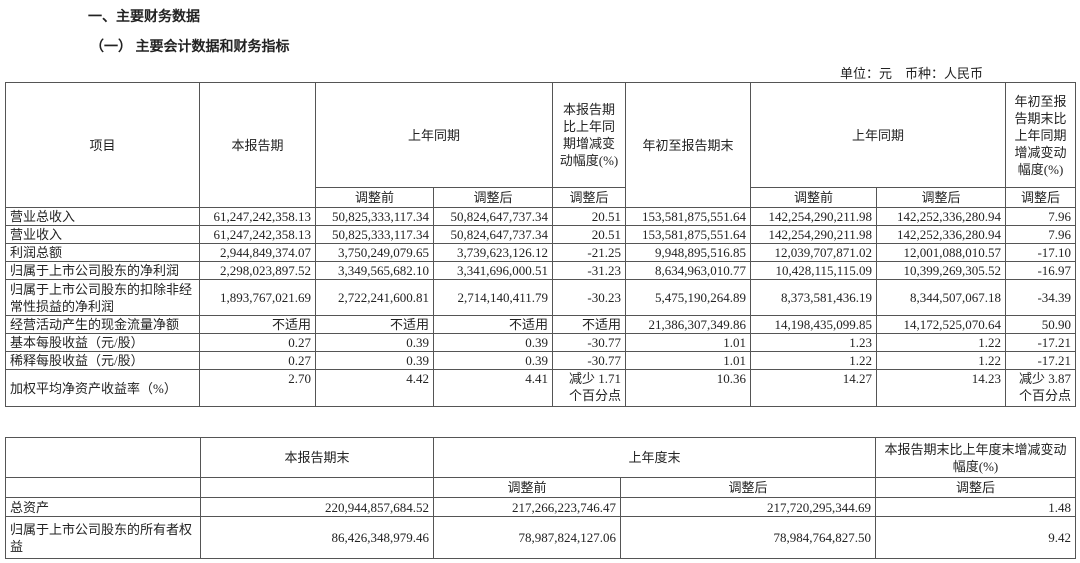 This screenshot has height=563, width=1080. What do you see at coordinates (814, 388) in the screenshot?
I see `cell-value: 14.27` at bounding box center [814, 388].